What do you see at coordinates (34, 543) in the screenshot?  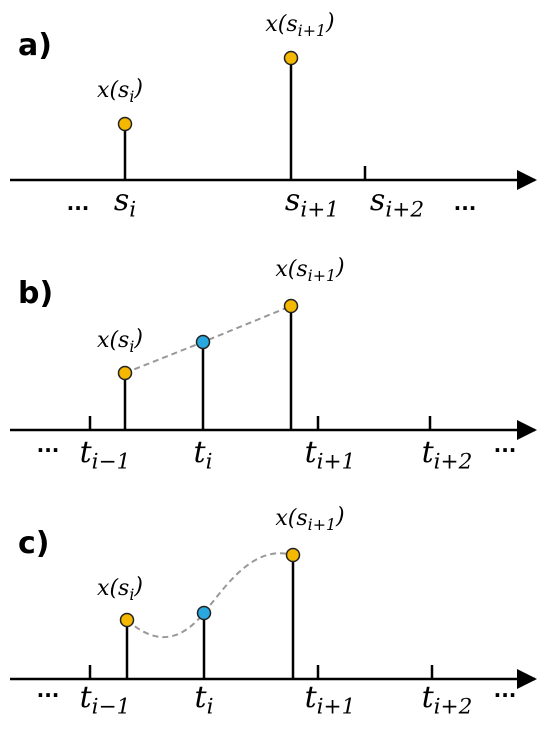 I see `panel-label: c)` at bounding box center [34, 543].